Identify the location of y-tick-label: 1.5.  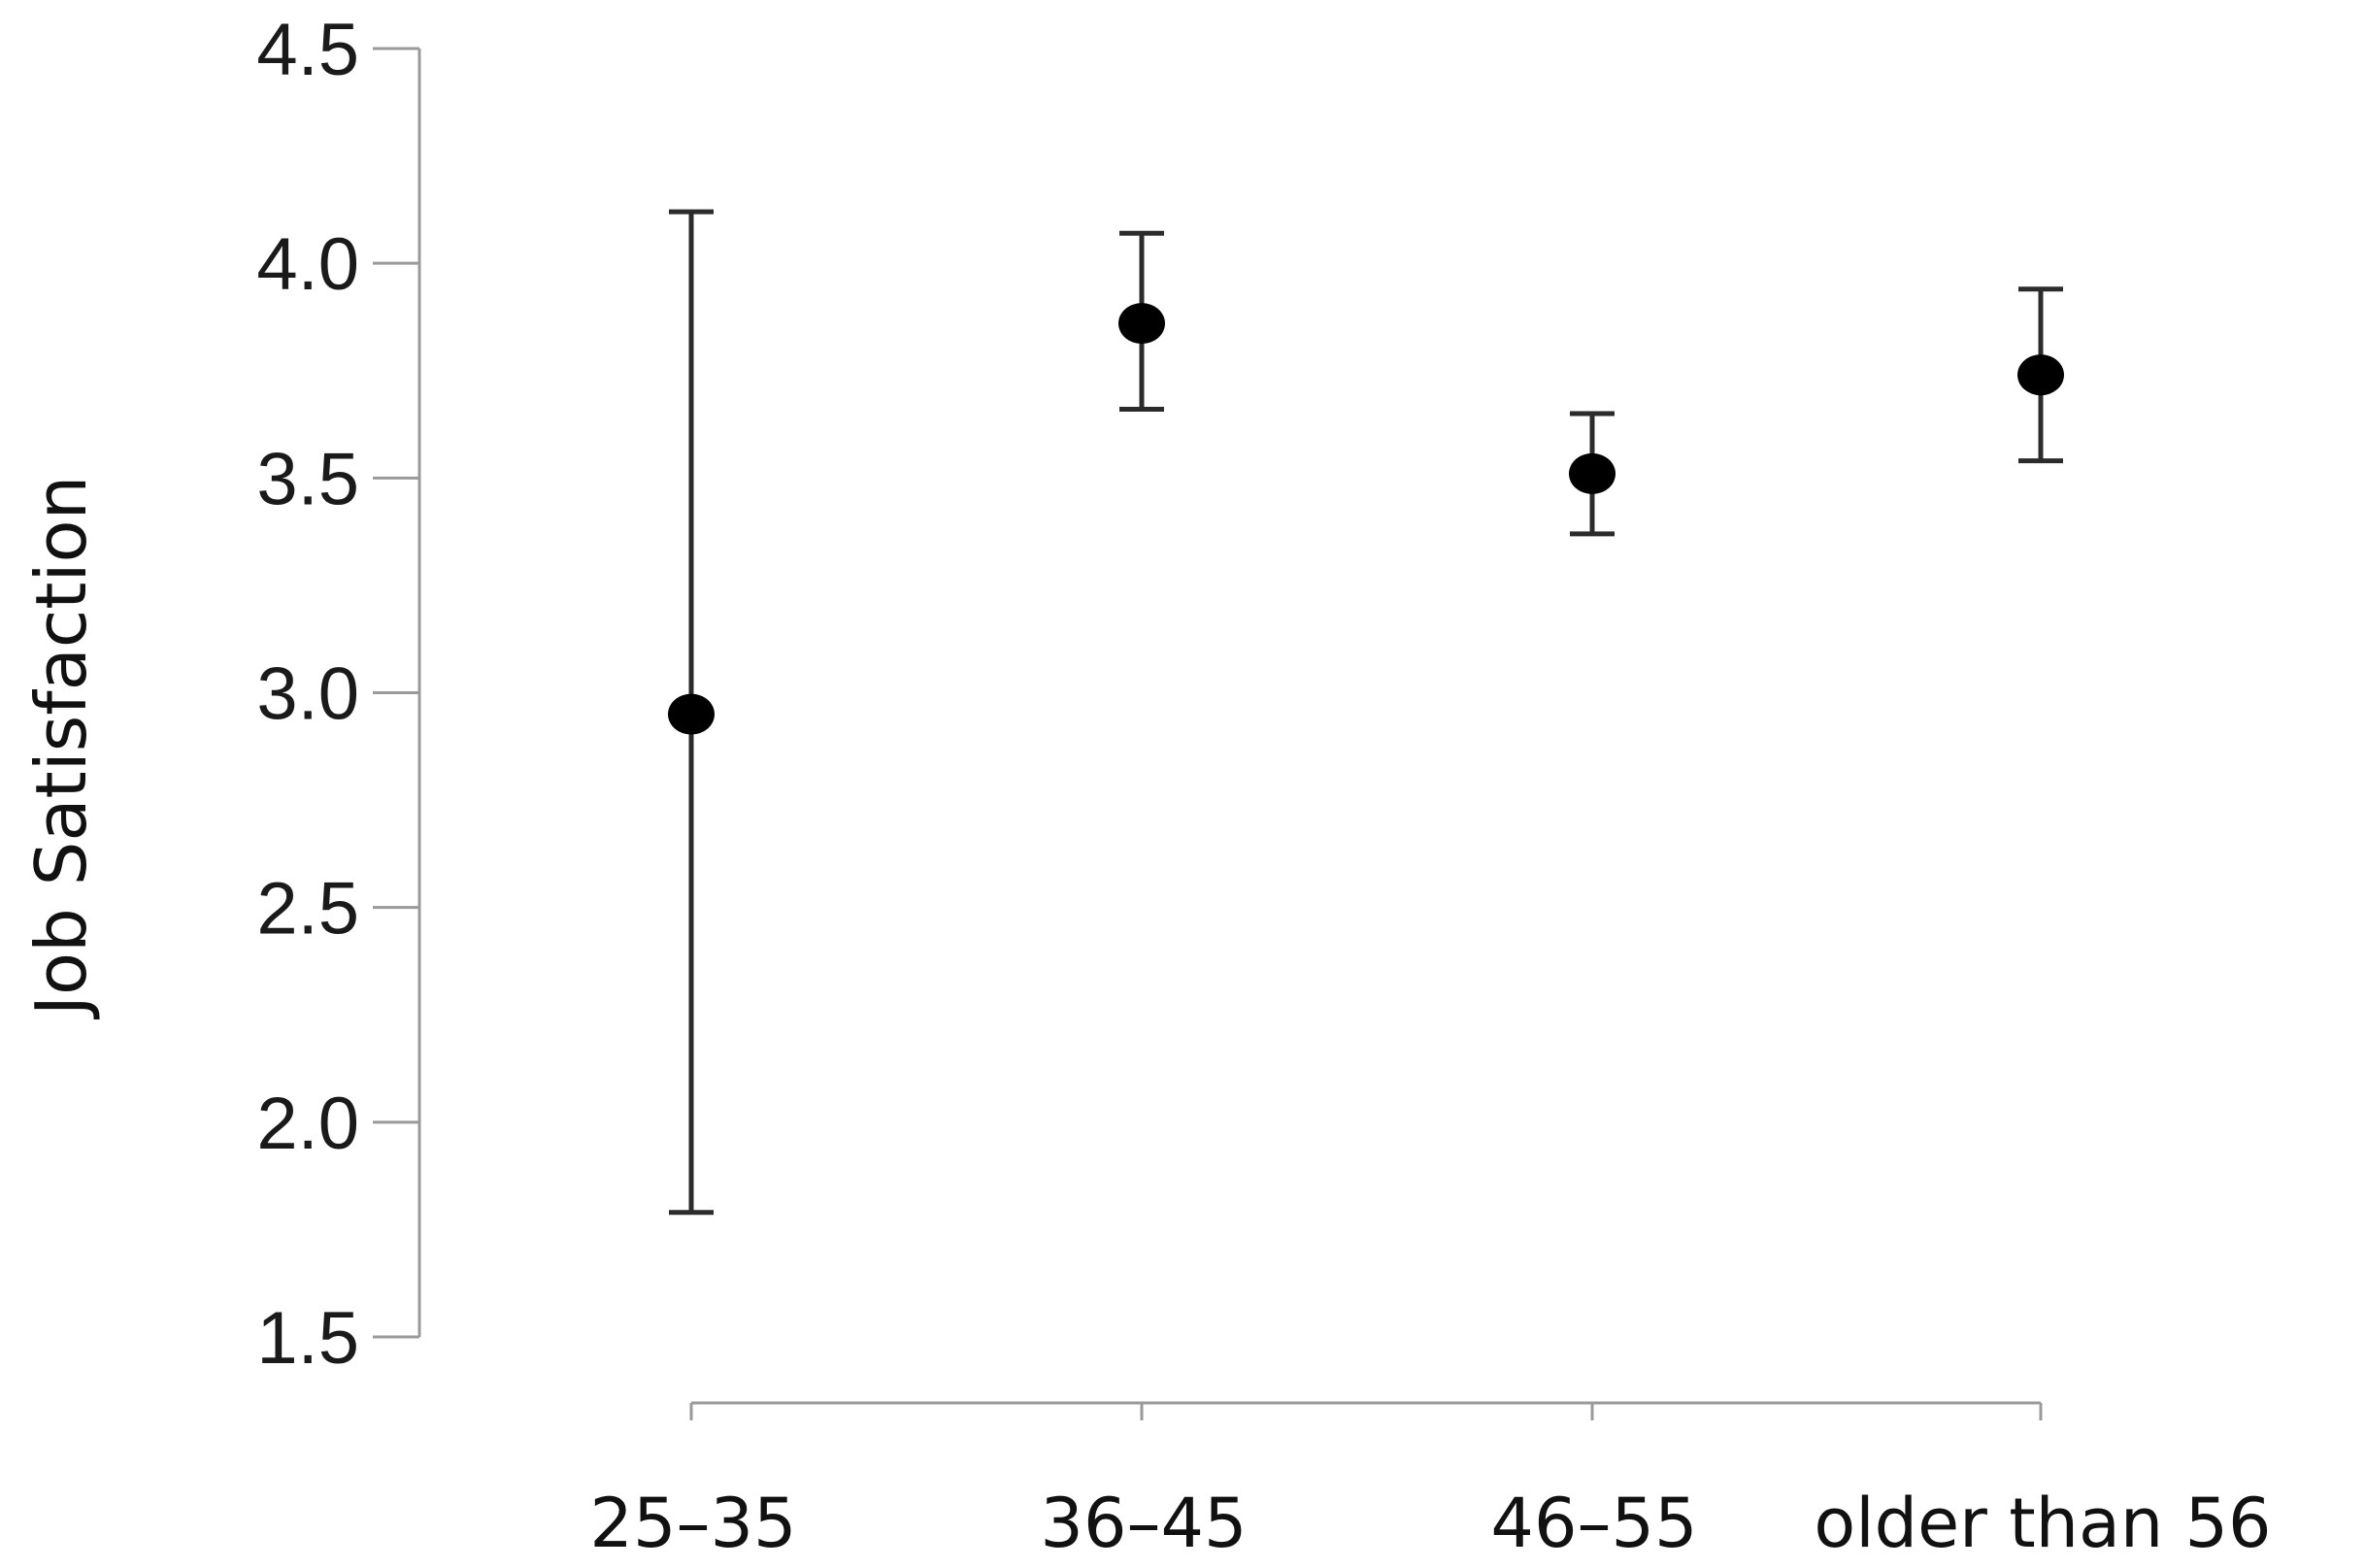
(307, 1338).